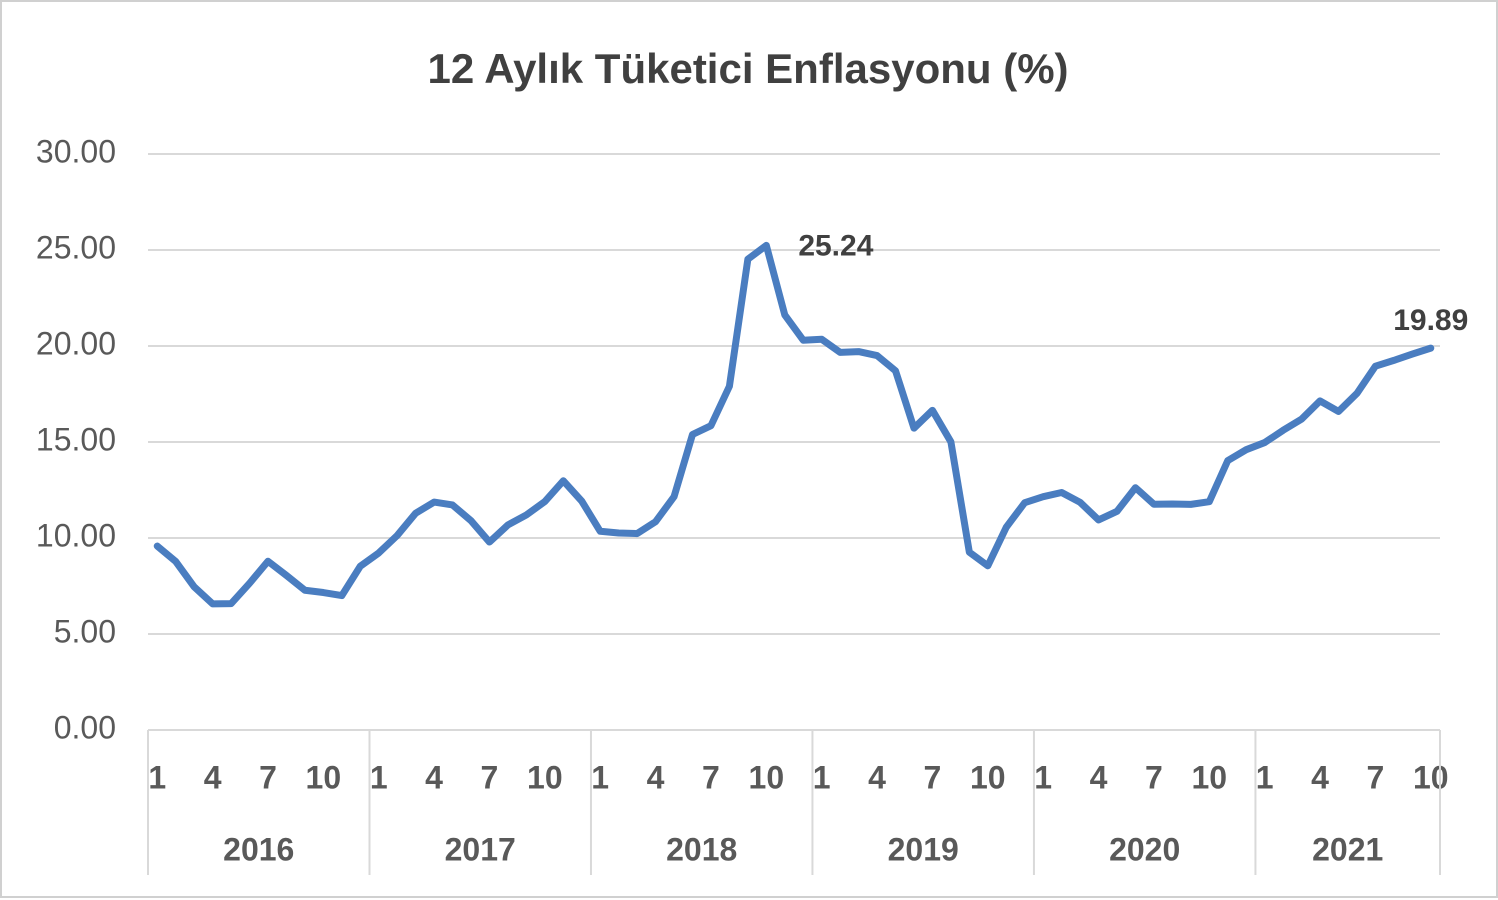  I want to click on chart-title: 12 Aylık Tüketici Enflasyonu (%), so click(747, 68).